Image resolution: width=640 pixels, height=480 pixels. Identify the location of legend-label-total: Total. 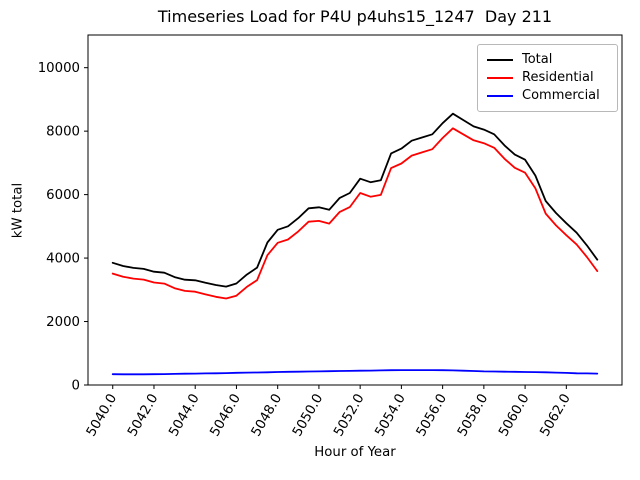
(537, 59).